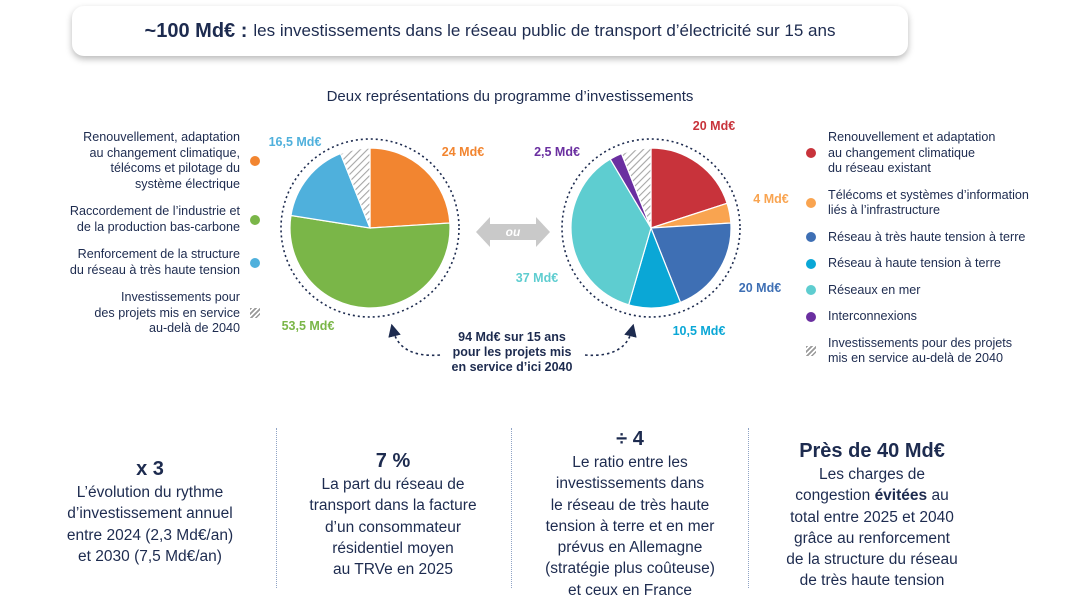 This screenshot has height=607, width=1078. I want to click on stat-text-line: Le ratio entre les, so click(630, 462).